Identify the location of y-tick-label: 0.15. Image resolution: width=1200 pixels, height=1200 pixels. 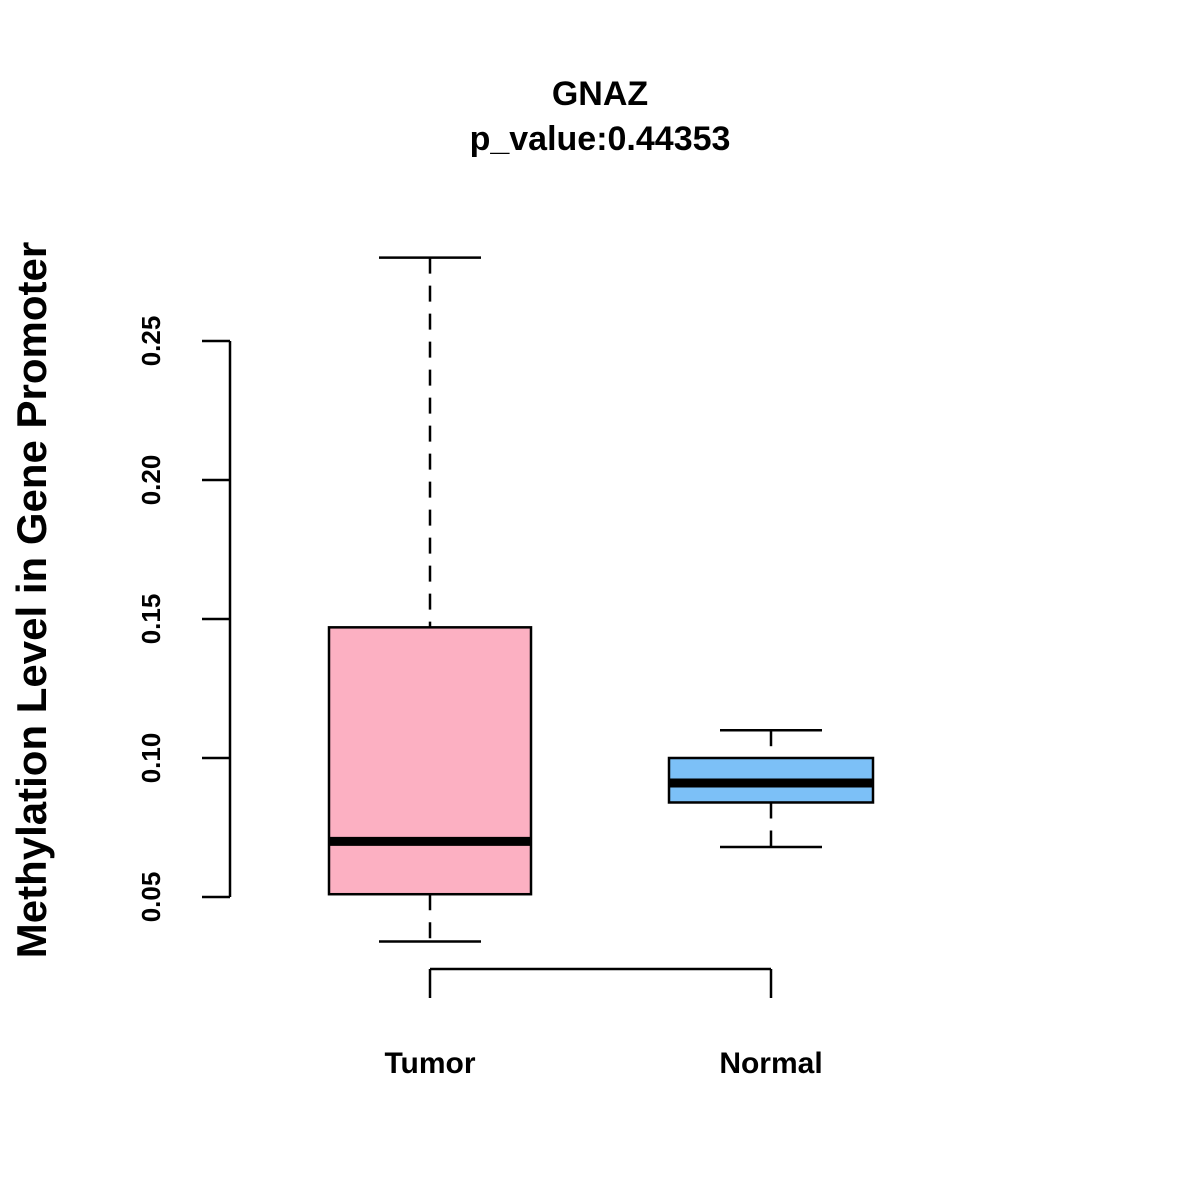
(151, 619).